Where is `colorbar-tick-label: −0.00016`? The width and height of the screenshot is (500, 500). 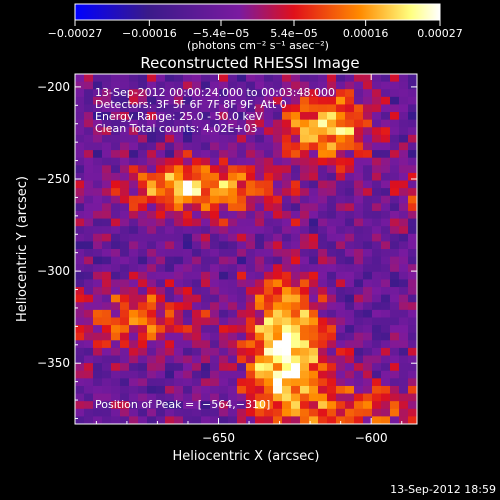
colorbar-tick-label: −0.00016 is located at coordinates (149, 33).